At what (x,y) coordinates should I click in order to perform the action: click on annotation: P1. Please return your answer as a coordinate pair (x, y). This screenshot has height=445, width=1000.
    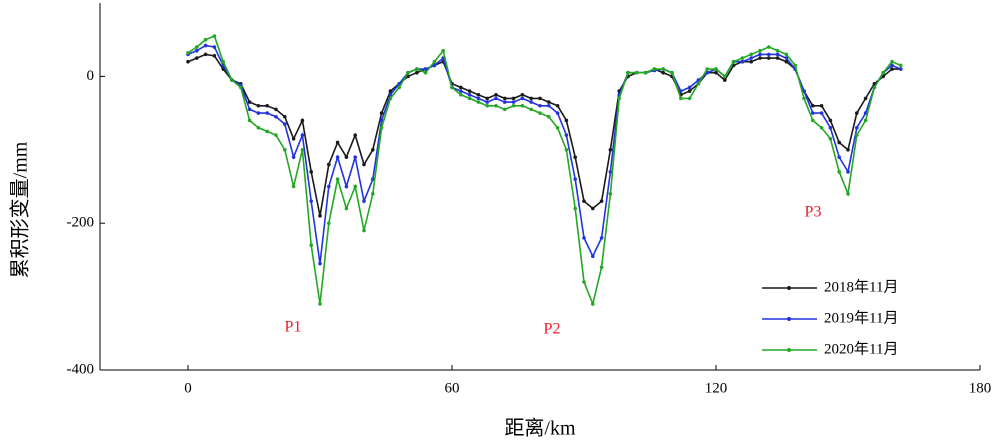
    Looking at the image, I should click on (293, 327).